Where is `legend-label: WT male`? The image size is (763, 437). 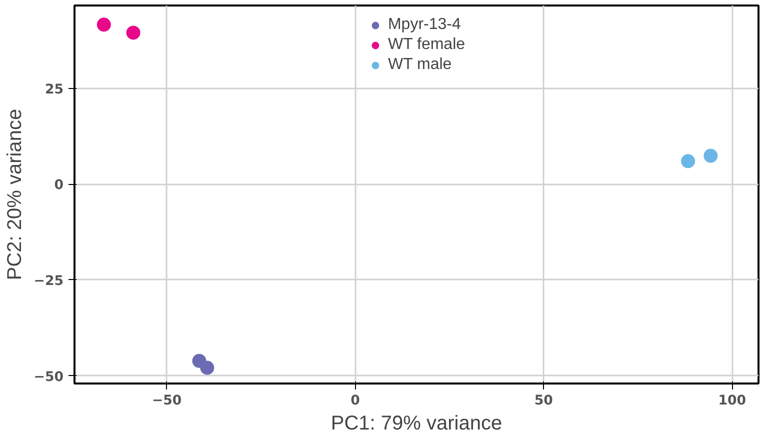
legend-label: WT male is located at coordinates (420, 65).